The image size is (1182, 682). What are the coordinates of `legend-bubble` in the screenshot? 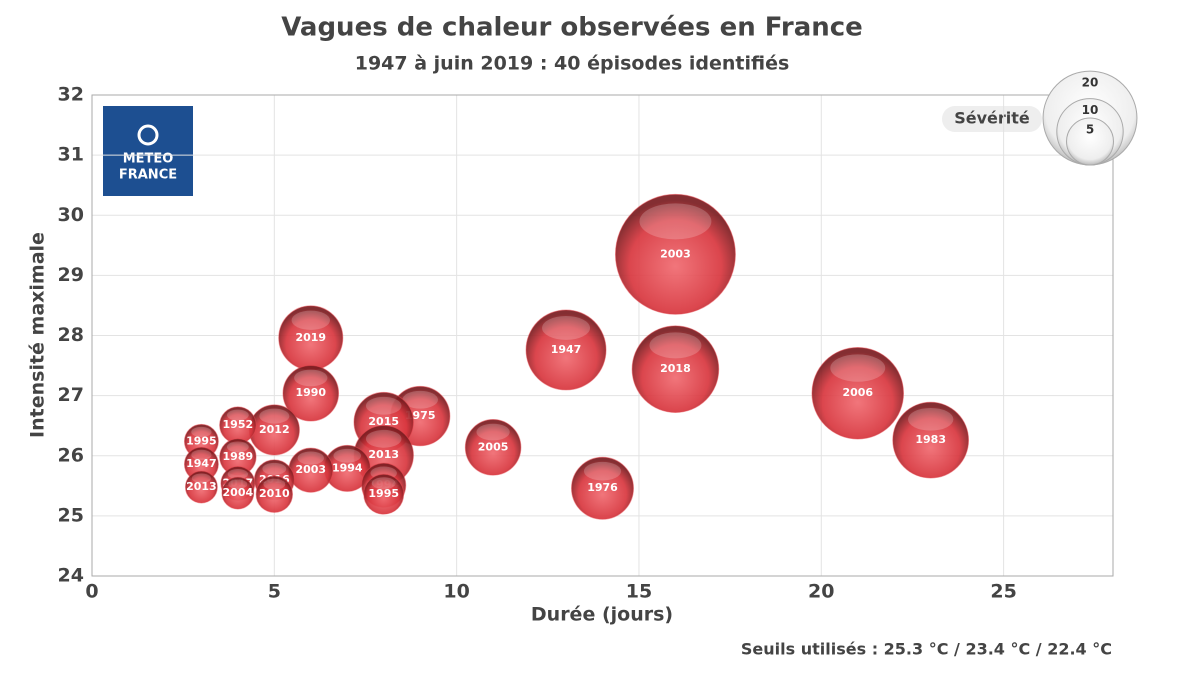 It's located at (1090, 141).